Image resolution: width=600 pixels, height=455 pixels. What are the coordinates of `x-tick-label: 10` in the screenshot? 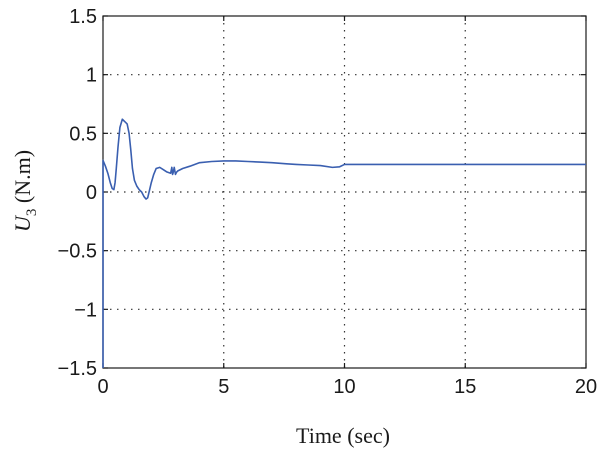 It's located at (344, 387).